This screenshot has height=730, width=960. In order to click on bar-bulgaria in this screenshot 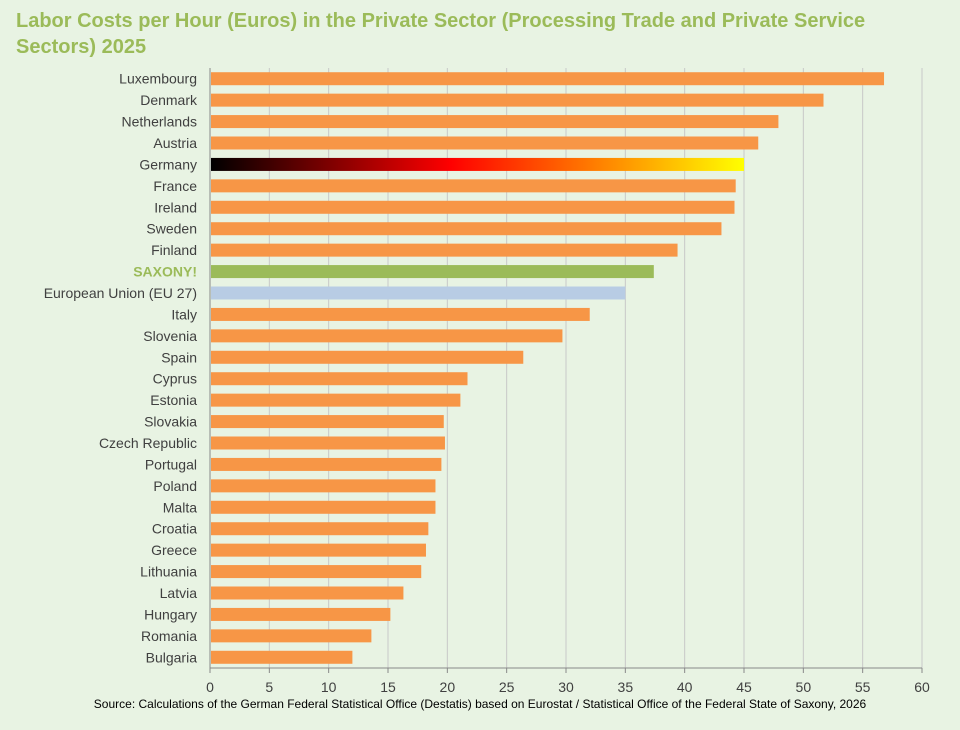, I will do `click(282, 657)`.